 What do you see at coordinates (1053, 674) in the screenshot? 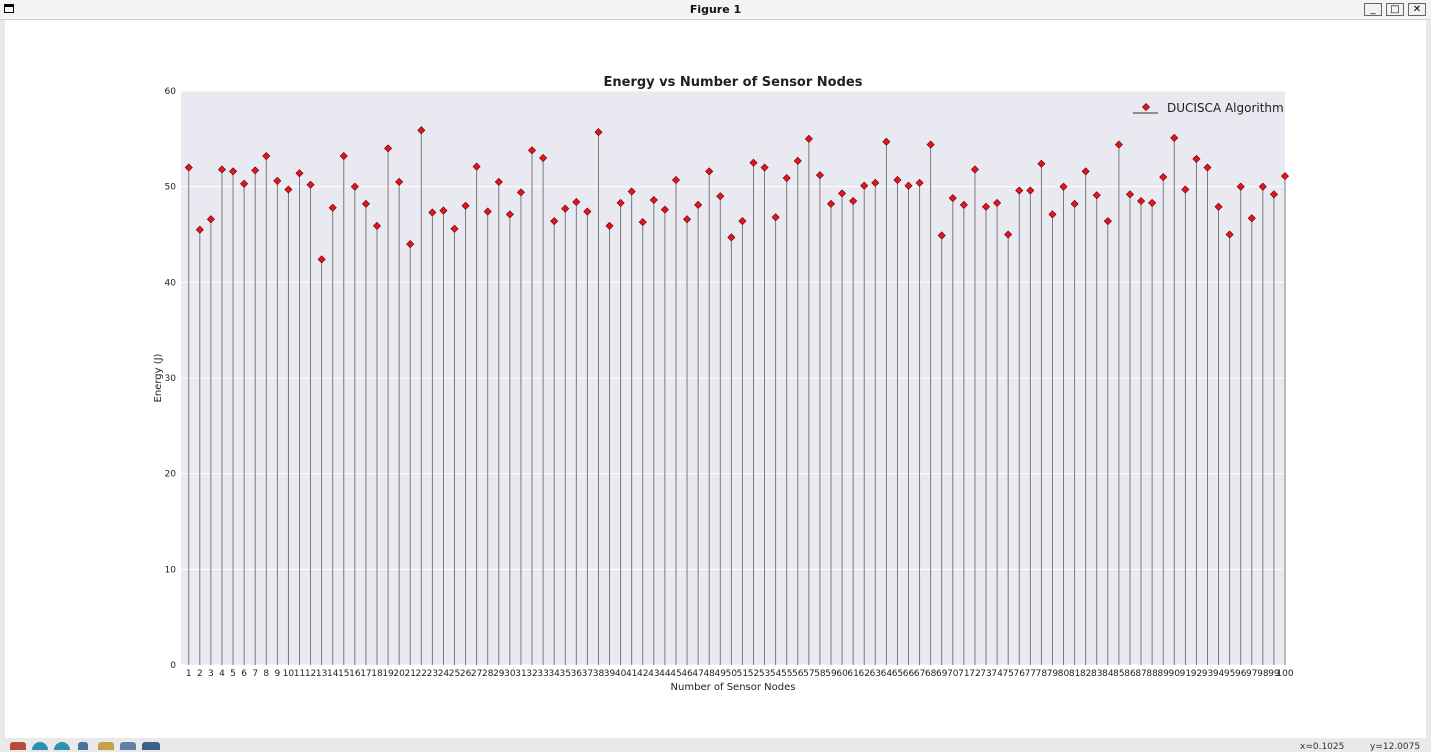
I see `x-tick-label: 79` at bounding box center [1053, 674].